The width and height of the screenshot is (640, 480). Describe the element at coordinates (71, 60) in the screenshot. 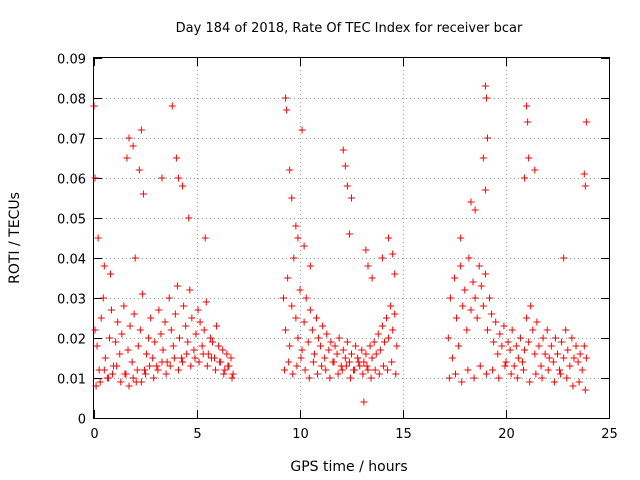

I see `y-tick-label: 0.09` at that location.